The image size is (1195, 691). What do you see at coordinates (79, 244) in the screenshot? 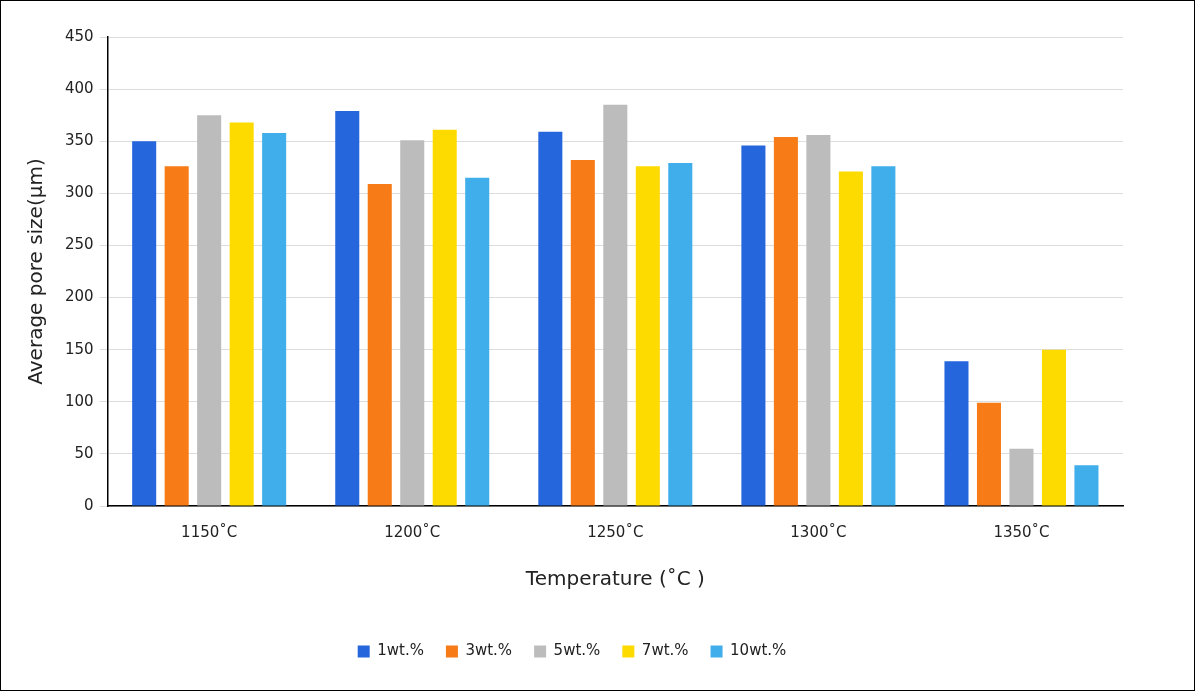
I see `y-tick-label: 250` at bounding box center [79, 244].